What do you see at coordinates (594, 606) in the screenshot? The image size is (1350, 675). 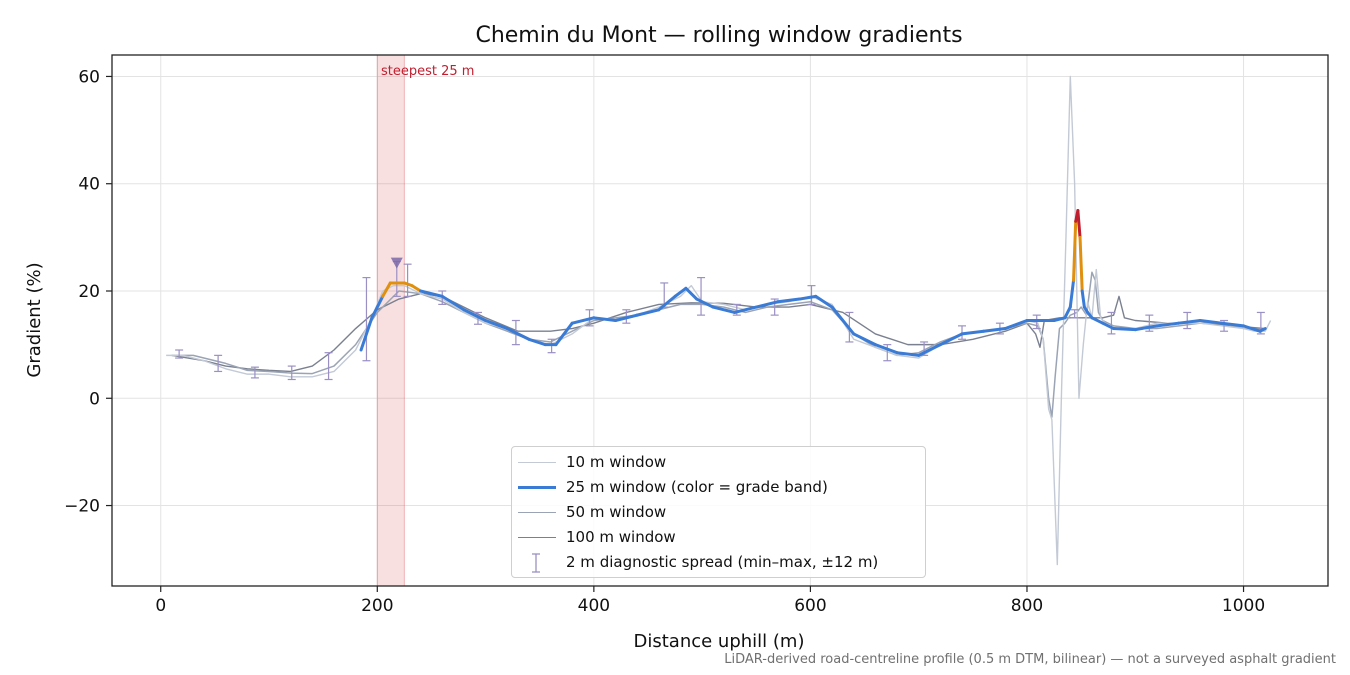 I see `x-tick-label: 400` at bounding box center [594, 606].